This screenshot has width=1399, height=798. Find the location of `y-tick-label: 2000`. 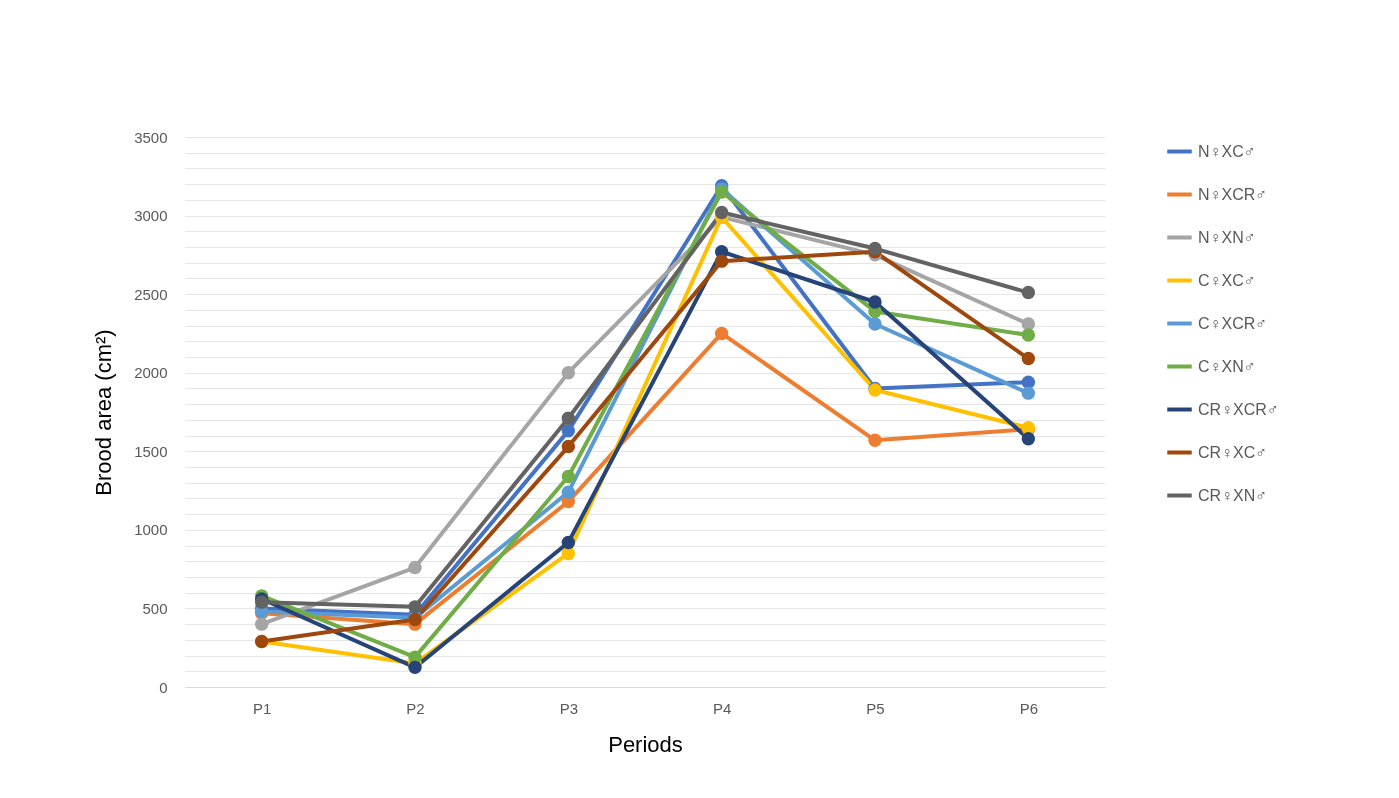

y-tick-label: 2000 is located at coordinates (151, 373).